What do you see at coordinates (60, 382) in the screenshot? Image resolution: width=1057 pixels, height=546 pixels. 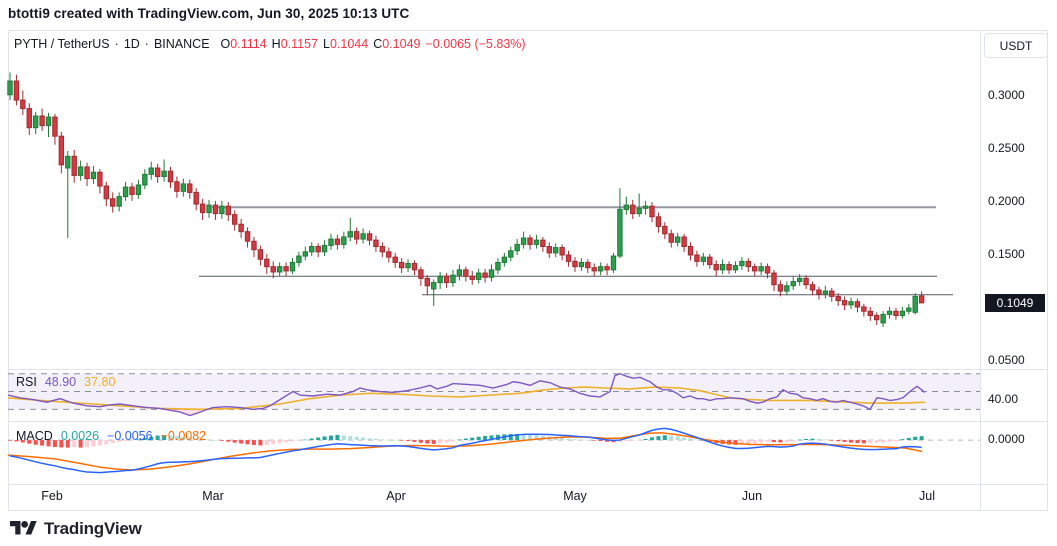 I see `rsi-value: 48.90` at bounding box center [60, 382].